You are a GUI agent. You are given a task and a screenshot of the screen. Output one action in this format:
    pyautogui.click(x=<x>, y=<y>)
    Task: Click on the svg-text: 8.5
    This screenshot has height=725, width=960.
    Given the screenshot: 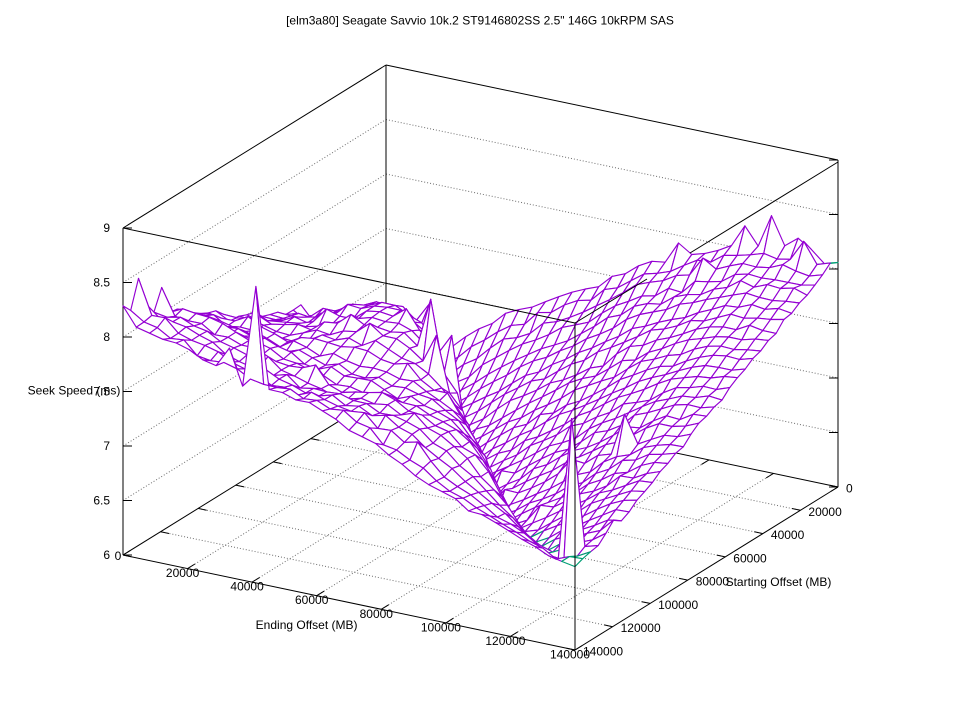 What is the action you would take?
    pyautogui.click(x=101, y=283)
    